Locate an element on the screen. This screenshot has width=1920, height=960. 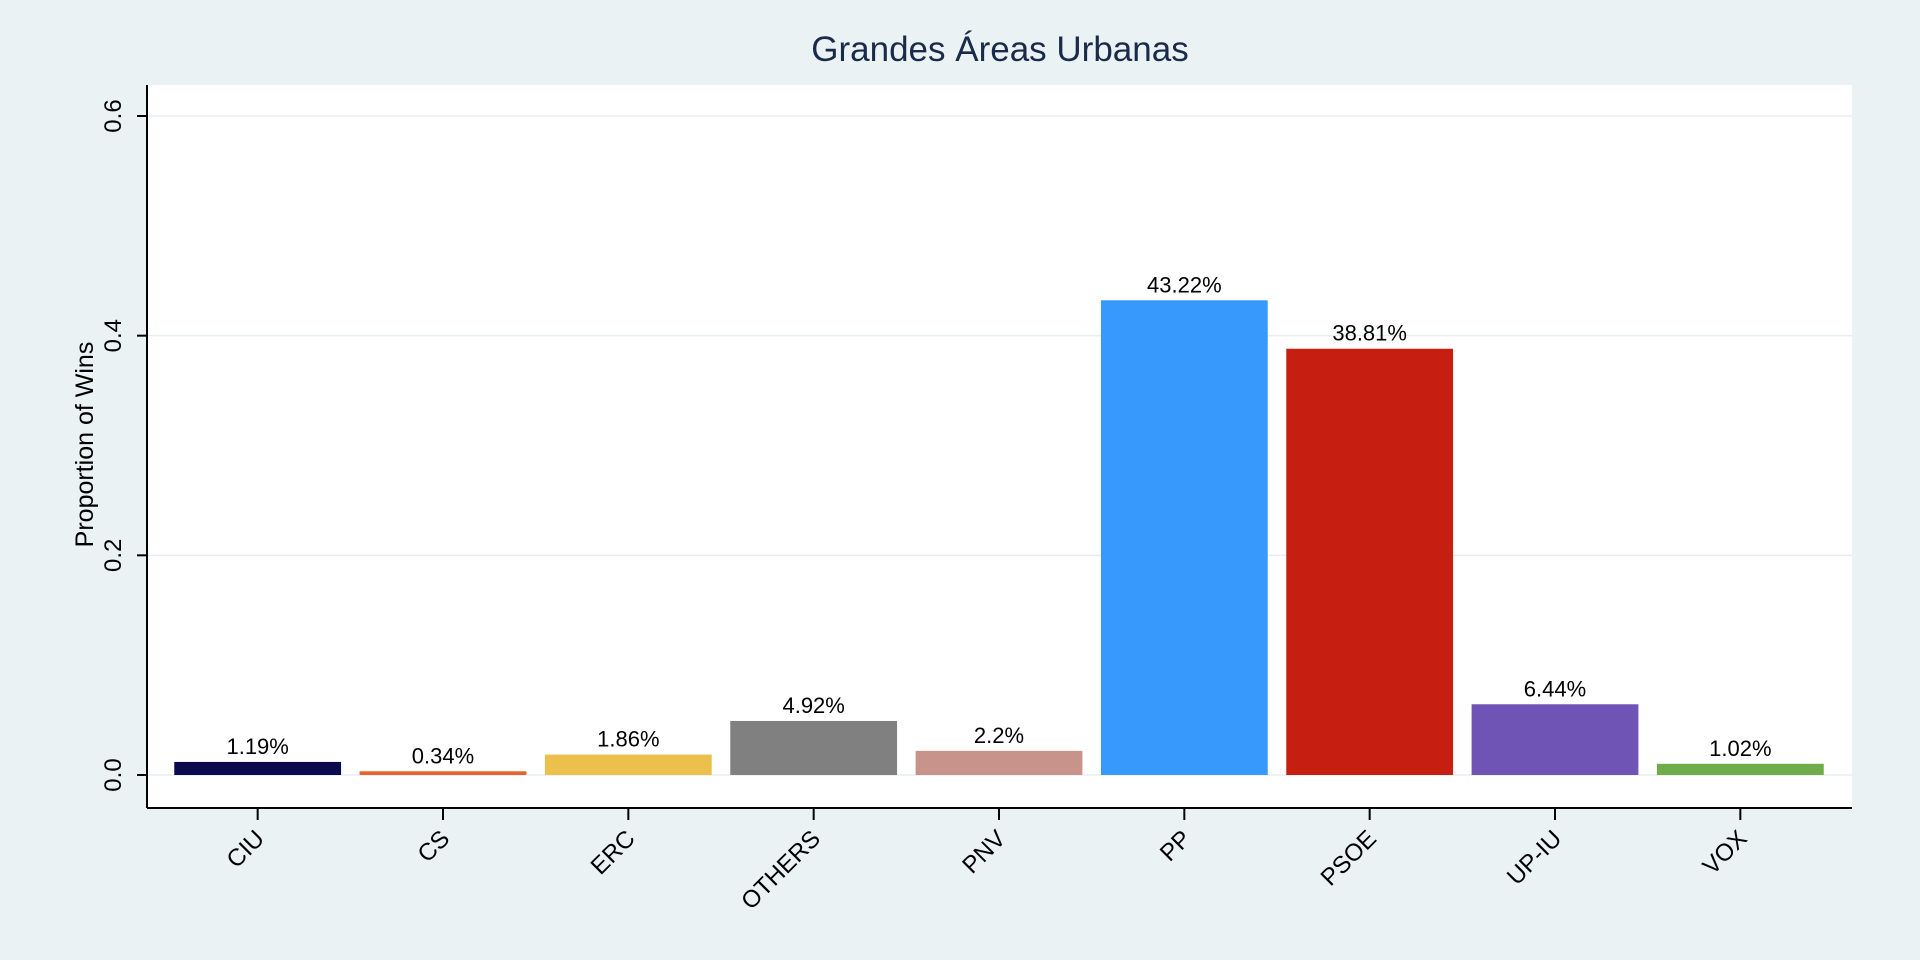
bar-erc is located at coordinates (628, 764).